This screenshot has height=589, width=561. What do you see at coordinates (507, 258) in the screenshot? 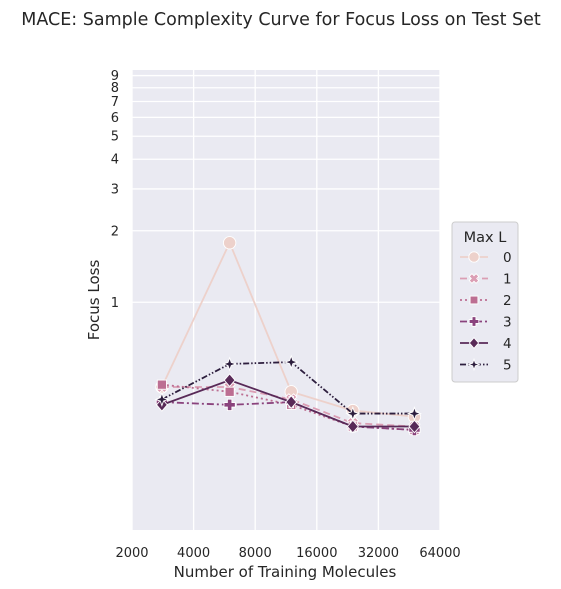
I see `legend-label: 0` at bounding box center [507, 258].